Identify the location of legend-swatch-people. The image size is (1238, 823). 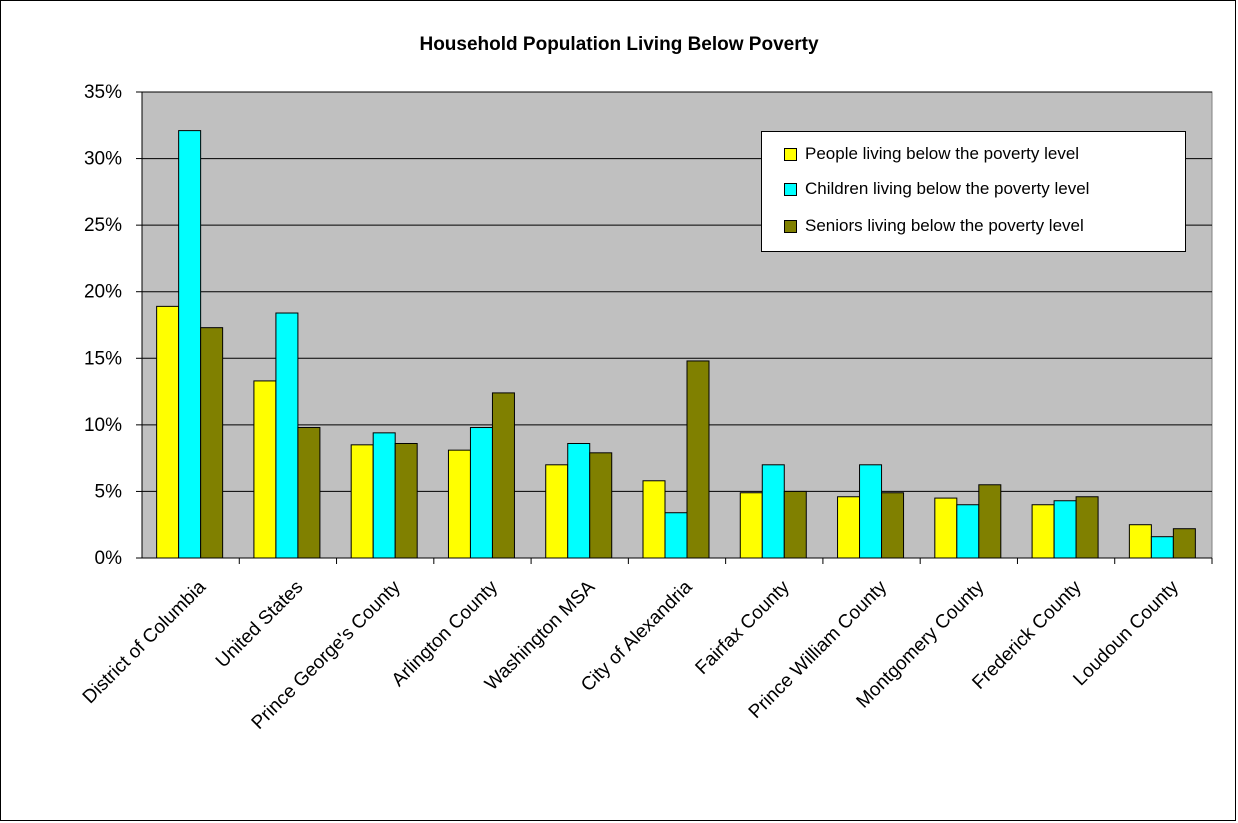
(790, 154).